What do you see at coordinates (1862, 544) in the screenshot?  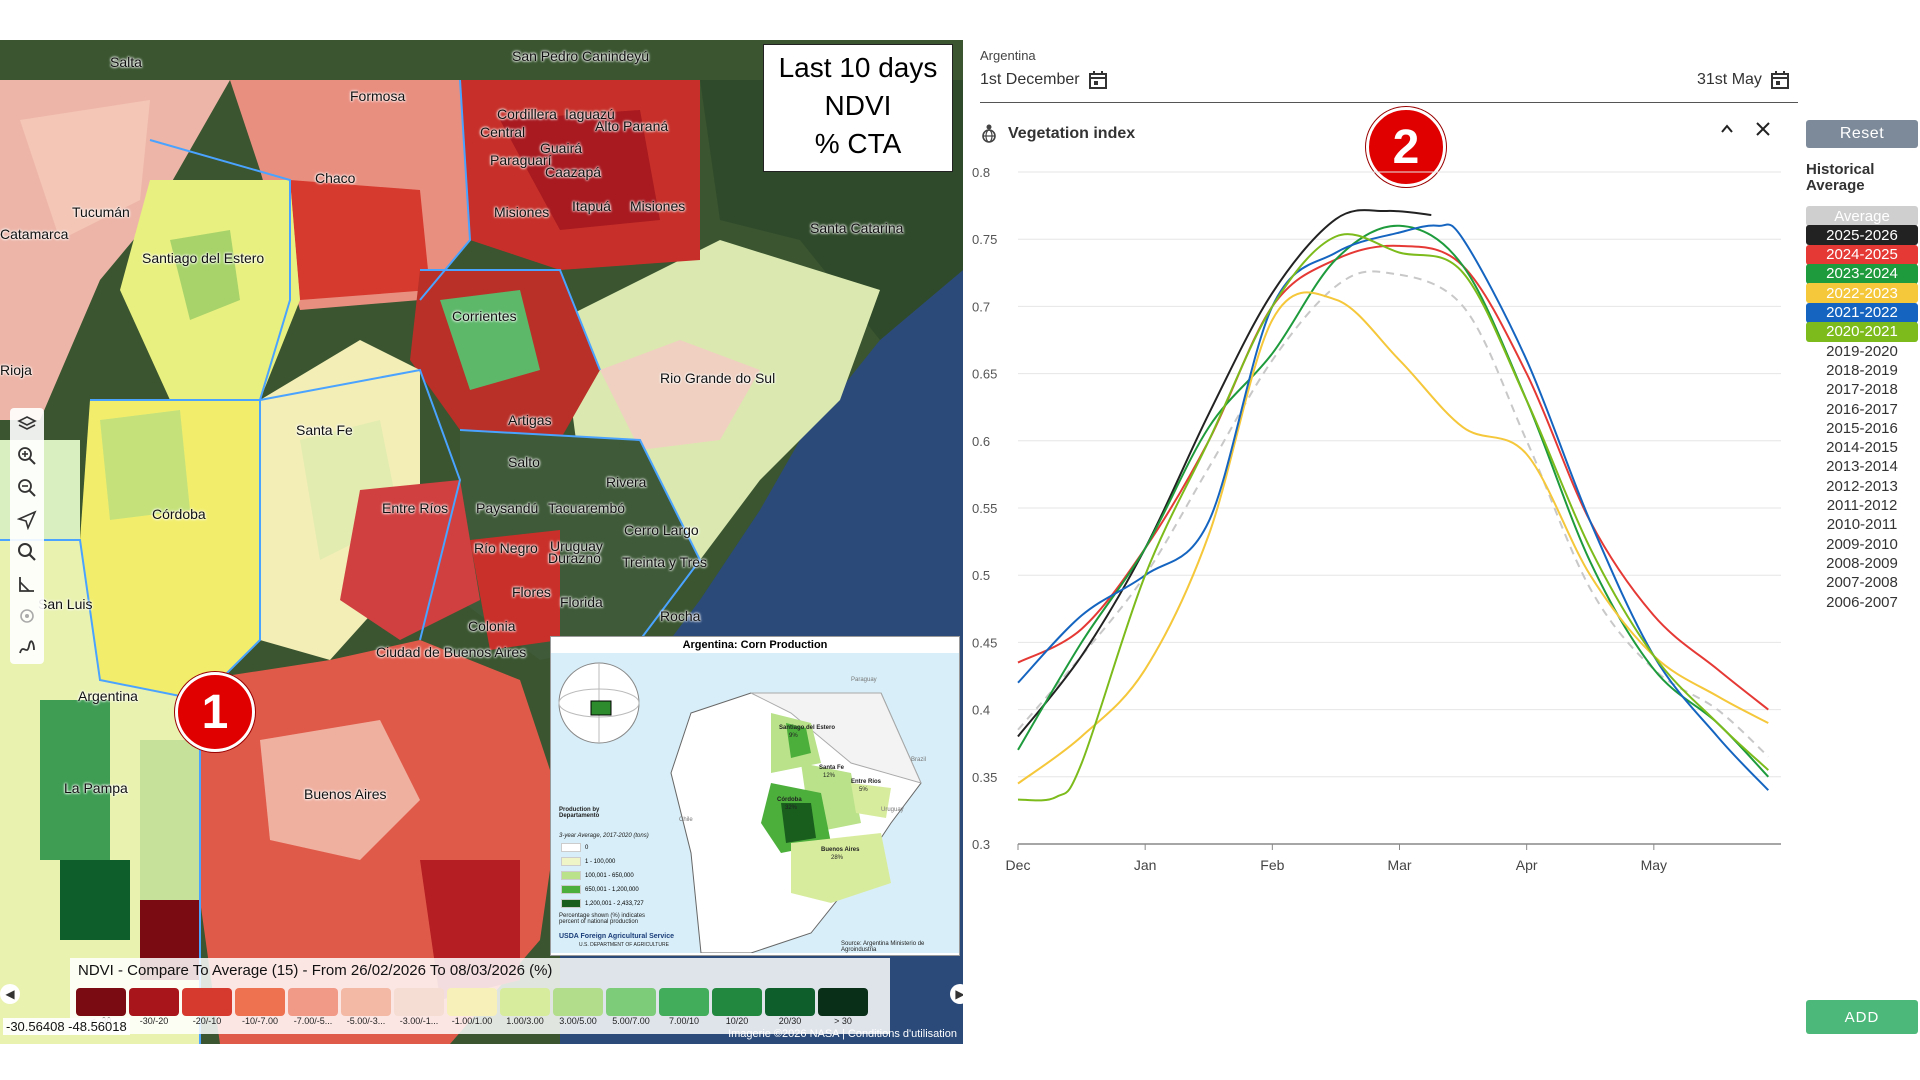 I see `season-toggle-button: 2009-2010` at bounding box center [1862, 544].